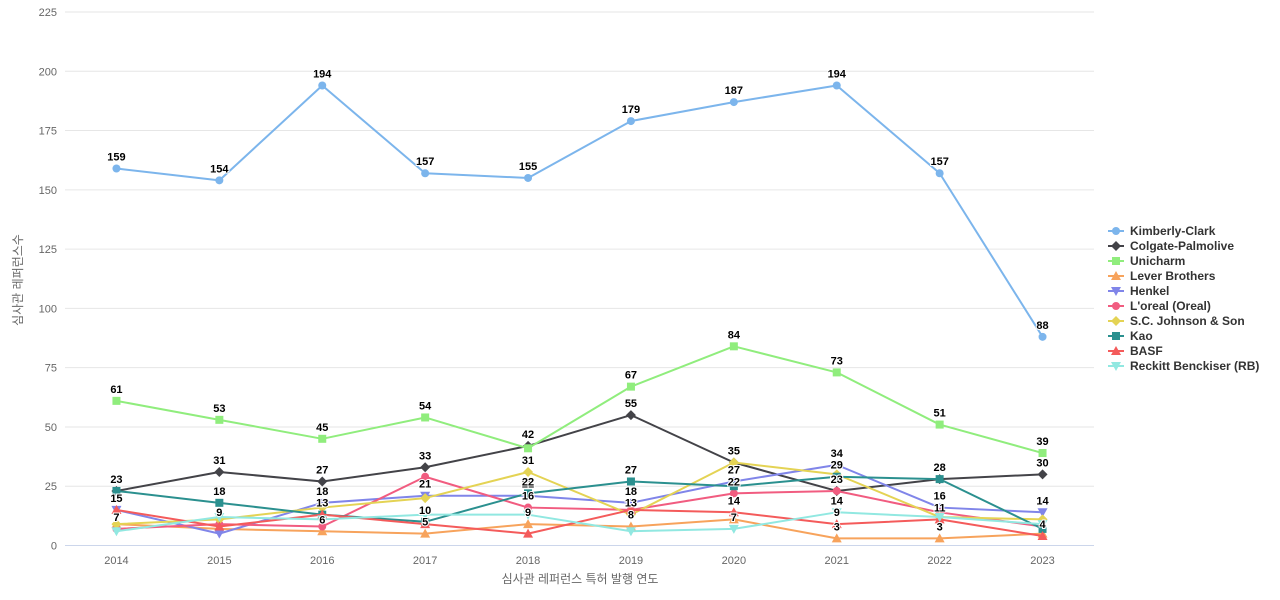  What do you see at coordinates (1171, 246) in the screenshot?
I see `legend-item-colgate-palmolive: Colgate-Palmolive` at bounding box center [1171, 246].